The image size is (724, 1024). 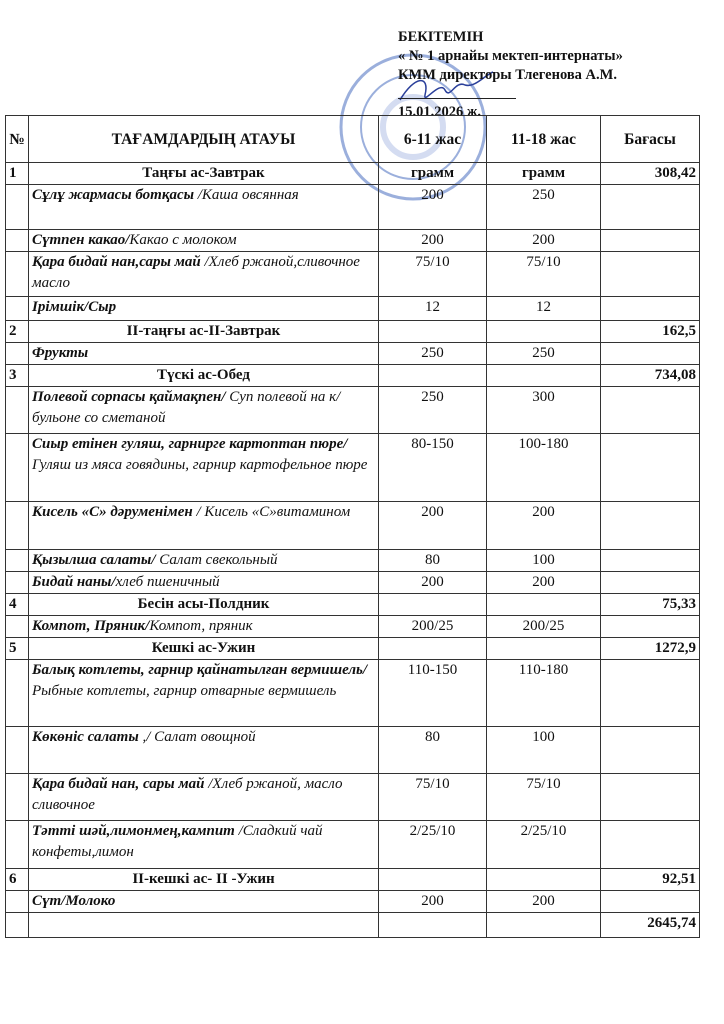 I want to click on meal-row: 3 Түскі ас-Обед 734,08, so click(x=352, y=375).